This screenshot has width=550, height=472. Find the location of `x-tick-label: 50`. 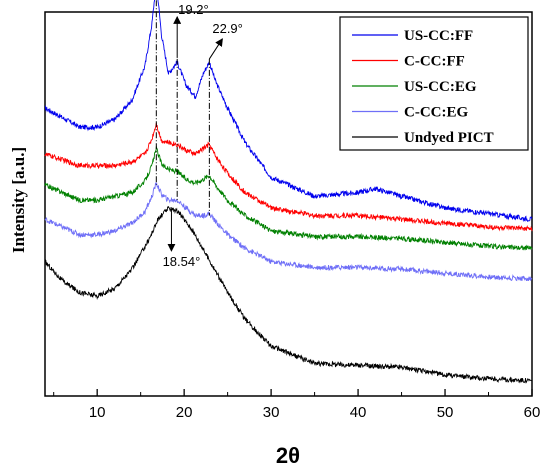

x-tick-label: 50 is located at coordinates (445, 412).